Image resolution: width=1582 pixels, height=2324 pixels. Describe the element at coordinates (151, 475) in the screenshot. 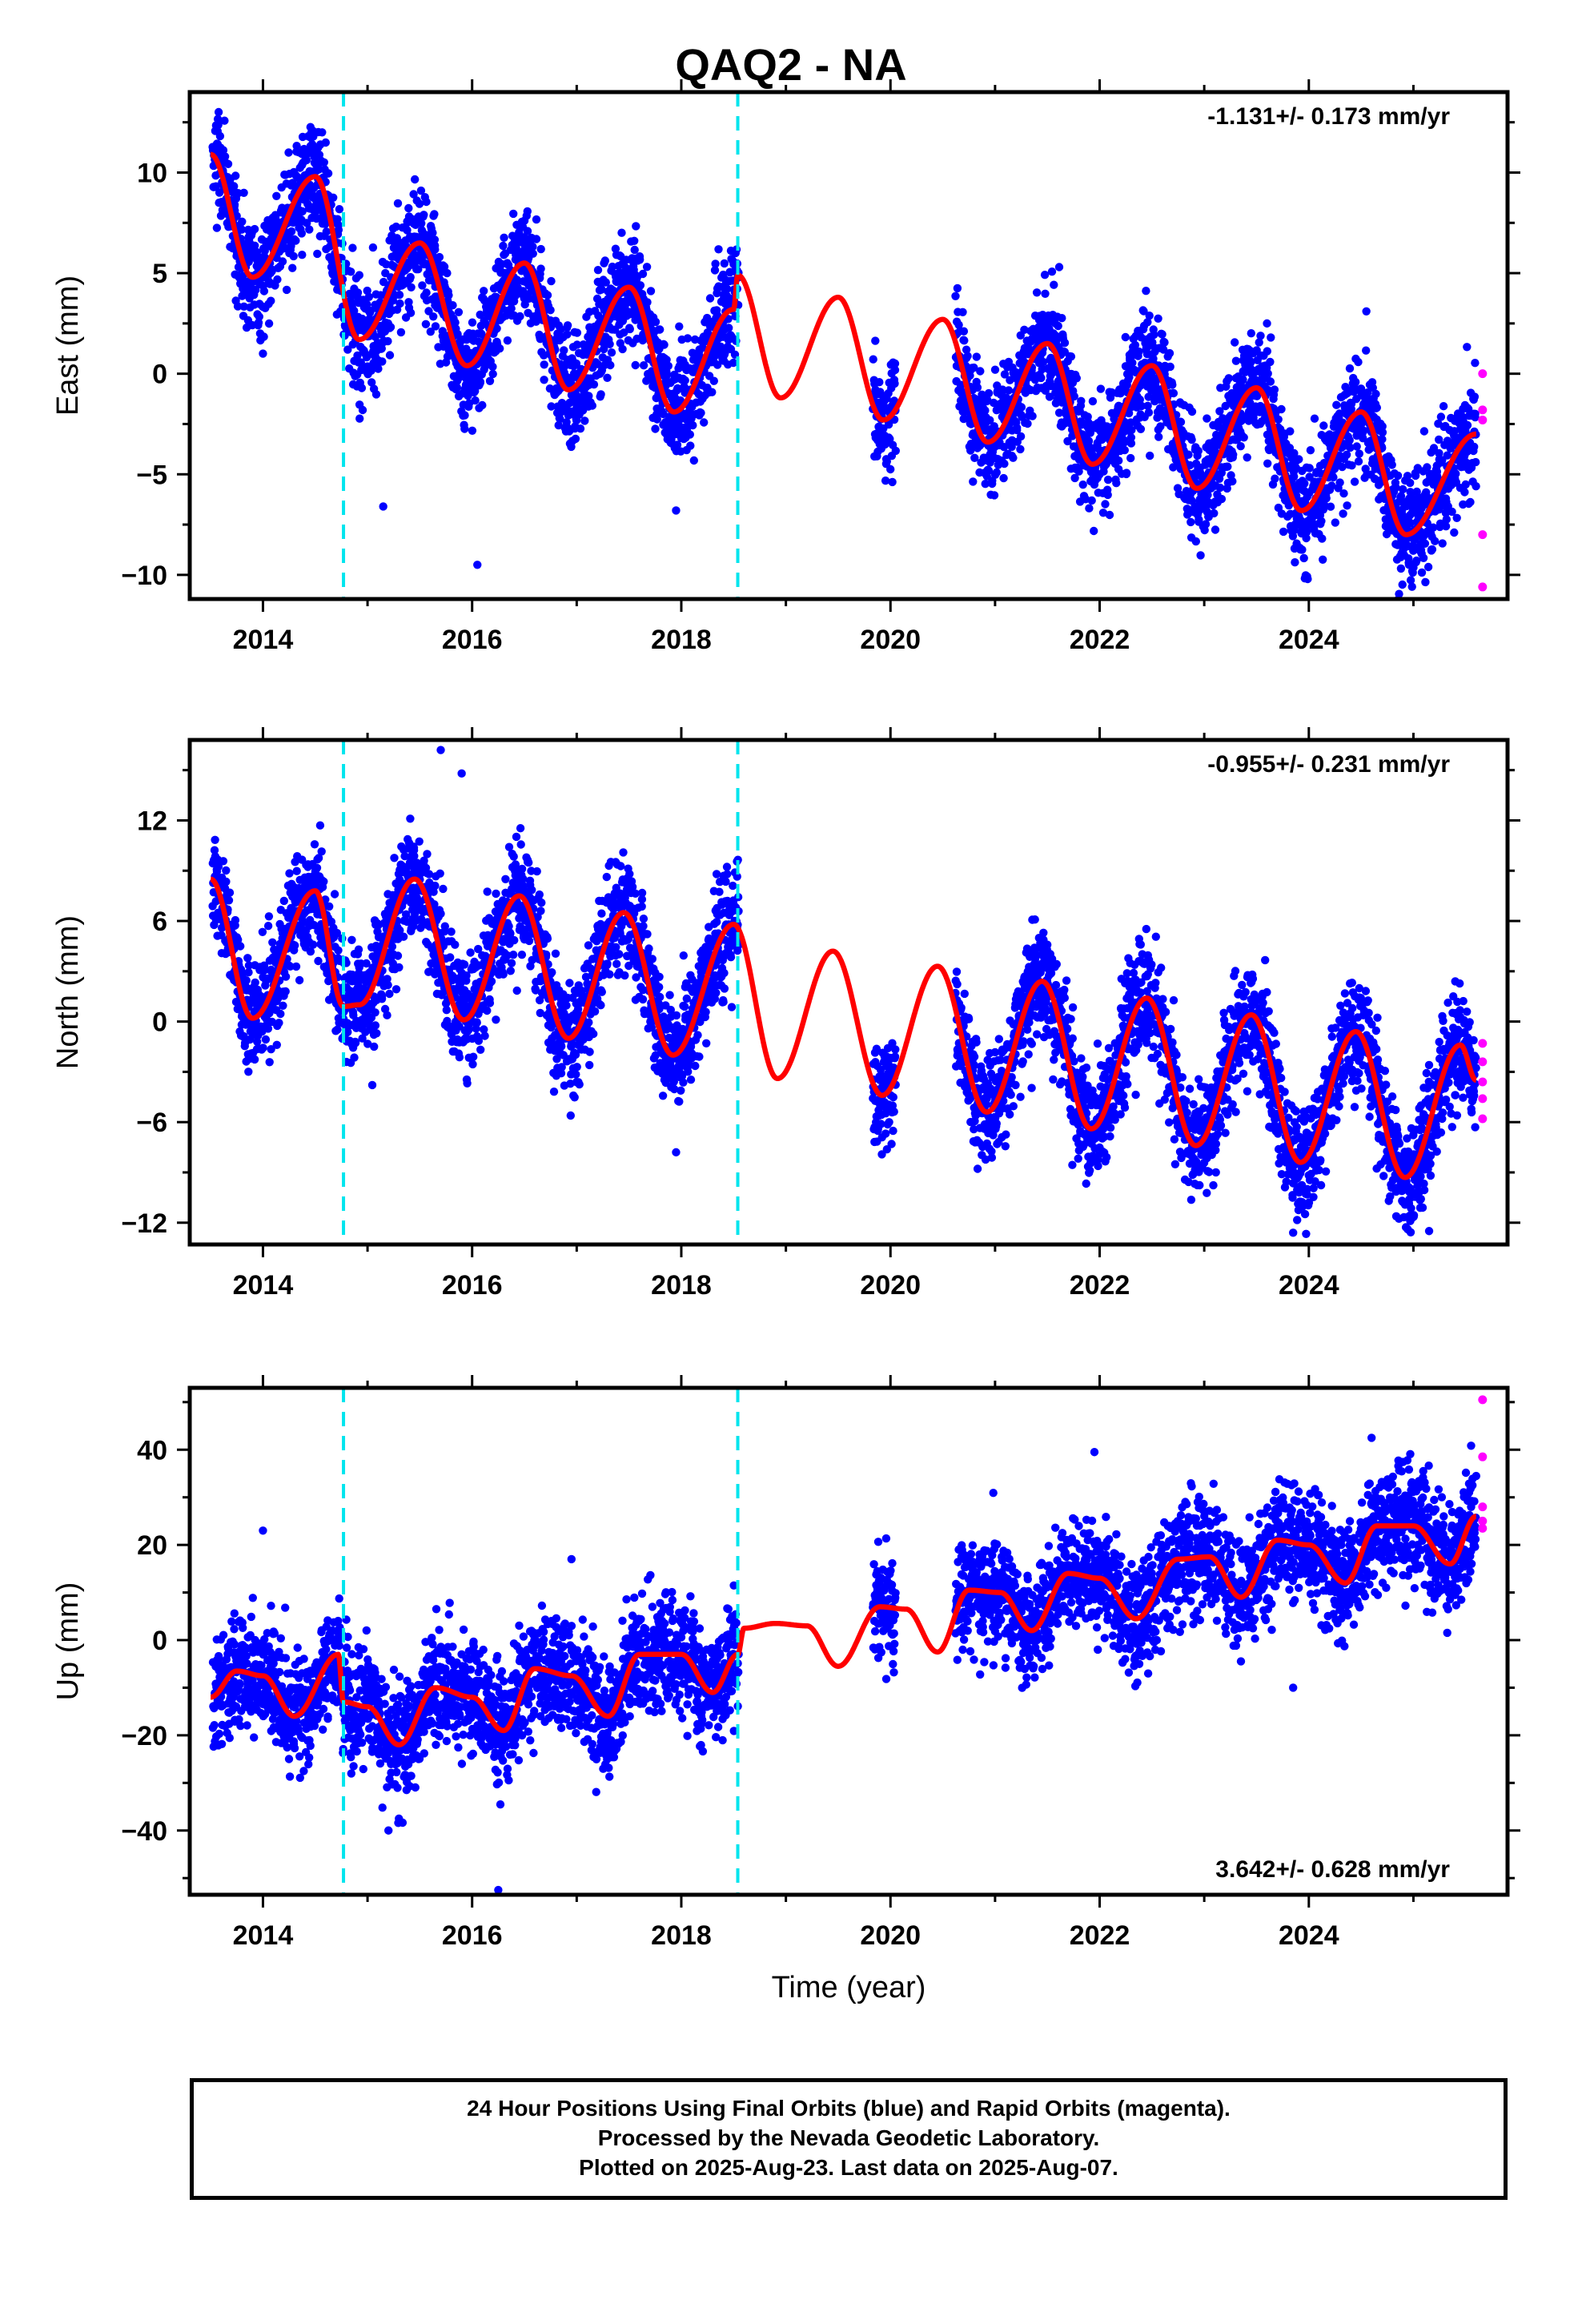

I see `y-tick-label: −5` at that location.